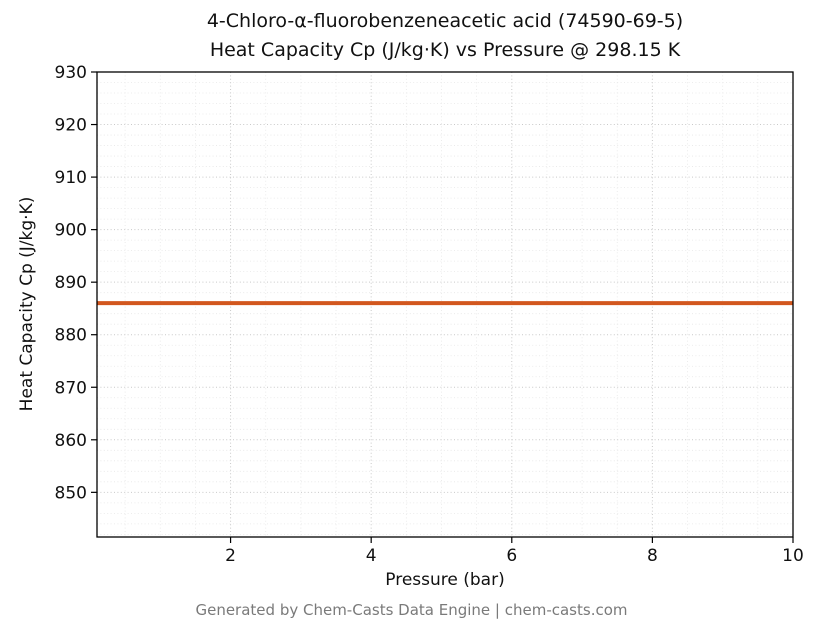 This screenshot has height=644, width=823. Describe the element at coordinates (71, 388) in the screenshot. I see `y-tick-label: 870` at that location.